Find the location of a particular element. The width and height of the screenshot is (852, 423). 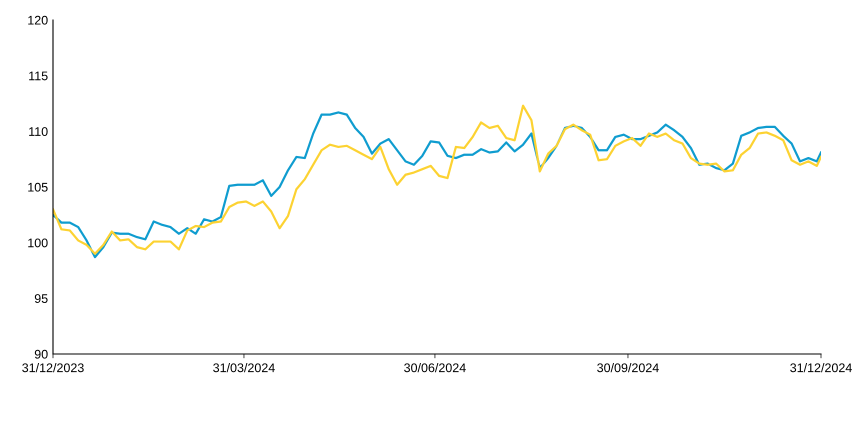

x-tick-label: 31/03/2024 is located at coordinates (244, 367).